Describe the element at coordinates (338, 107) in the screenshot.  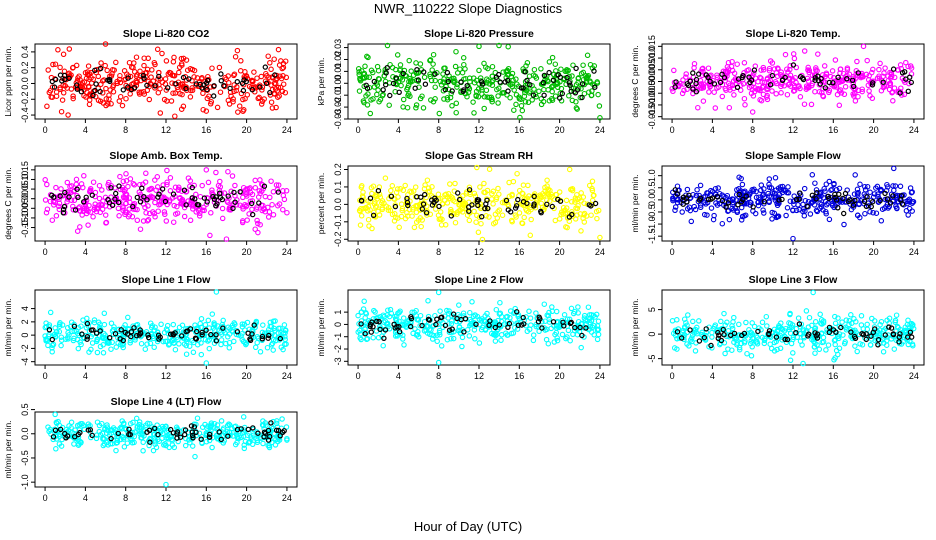
I see `y-tick-label: -0.02` at that location.